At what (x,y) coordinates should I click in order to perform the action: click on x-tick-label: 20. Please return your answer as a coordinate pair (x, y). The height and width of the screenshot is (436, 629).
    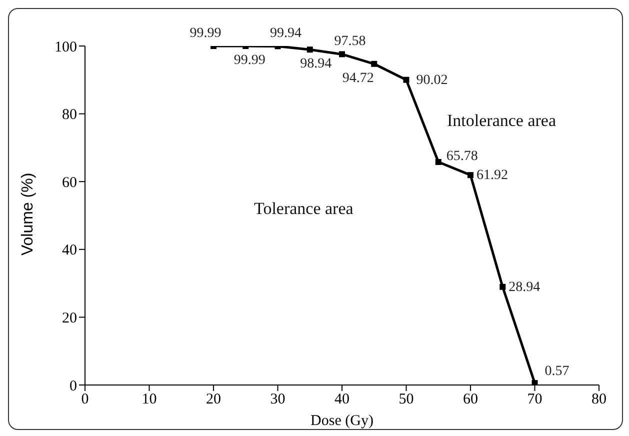
    Looking at the image, I should click on (213, 400).